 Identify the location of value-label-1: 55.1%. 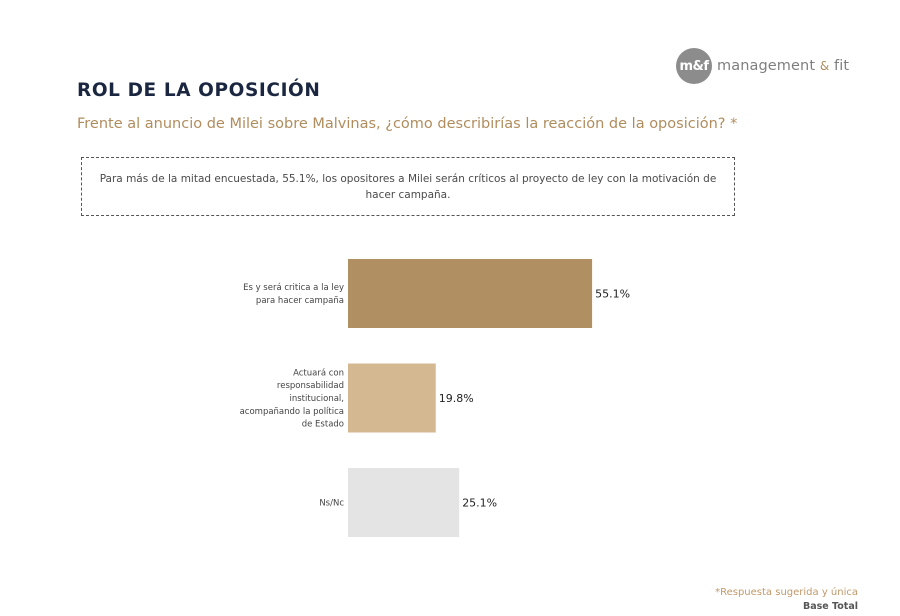
(612, 294).